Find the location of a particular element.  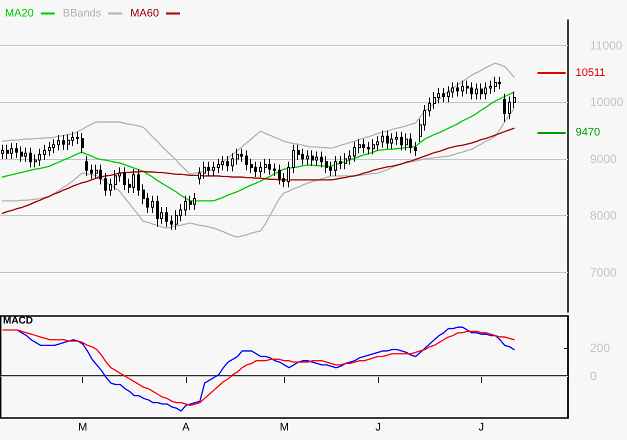

x-tick-label: A is located at coordinates (186, 428).